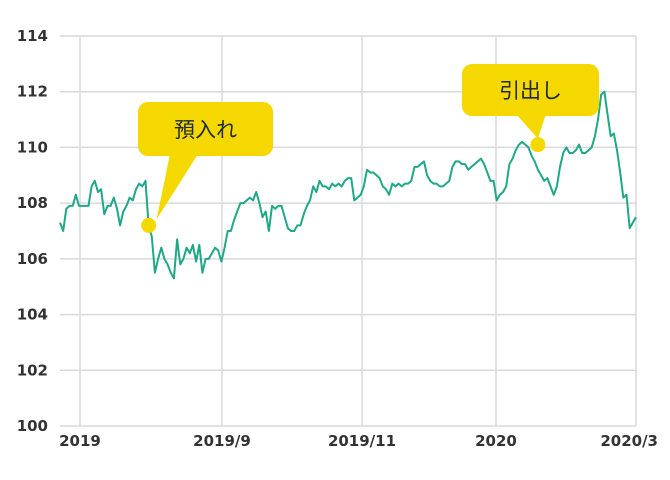 This screenshot has width=670, height=480. I want to click on x-tick-label: 2020/3, so click(629, 441).